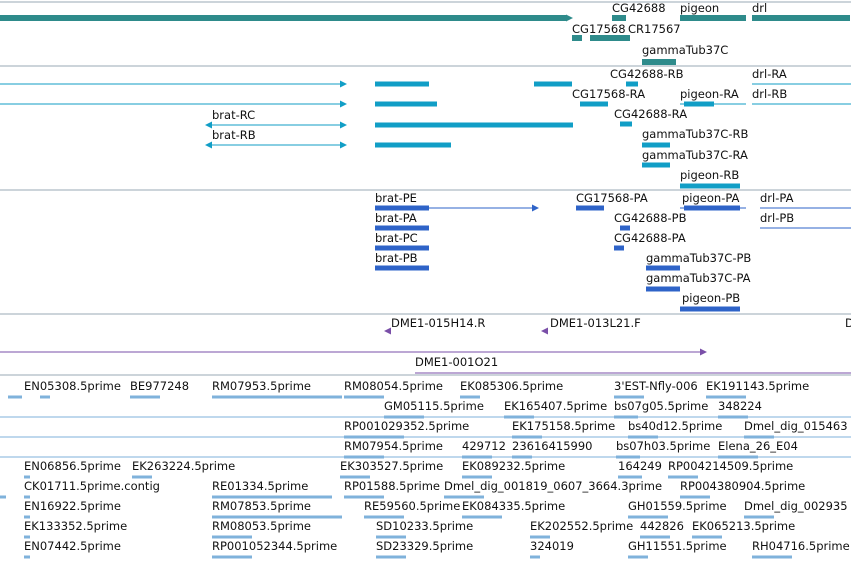 The width and height of the screenshot is (851, 562). Describe the element at coordinates (396, 258) in the screenshot. I see `protein-label: brat-PB` at that location.